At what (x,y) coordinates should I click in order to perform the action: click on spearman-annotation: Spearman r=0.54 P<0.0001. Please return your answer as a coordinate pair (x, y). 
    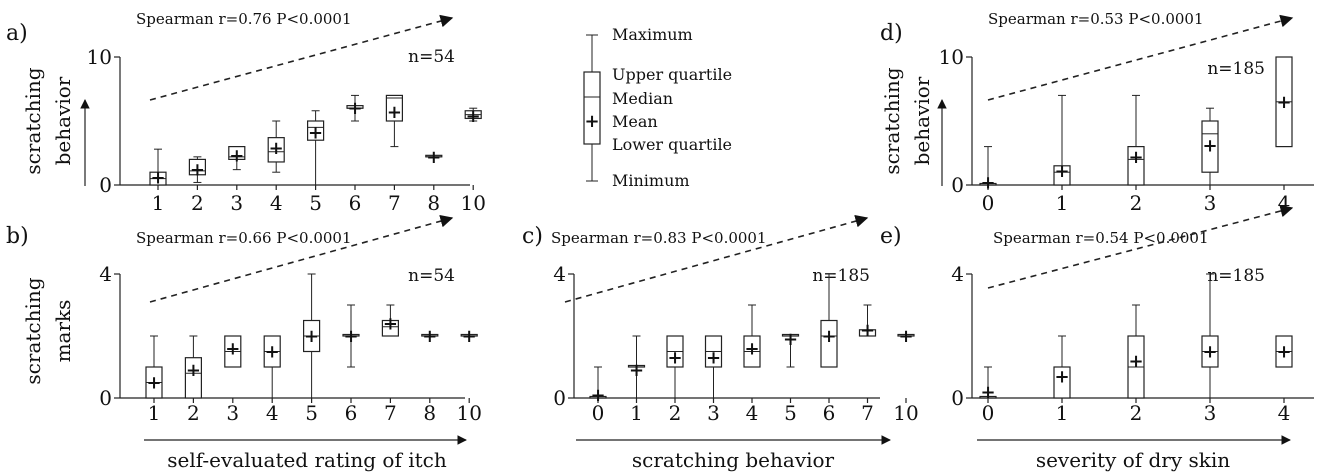
    Looking at the image, I should click on (1101, 238).